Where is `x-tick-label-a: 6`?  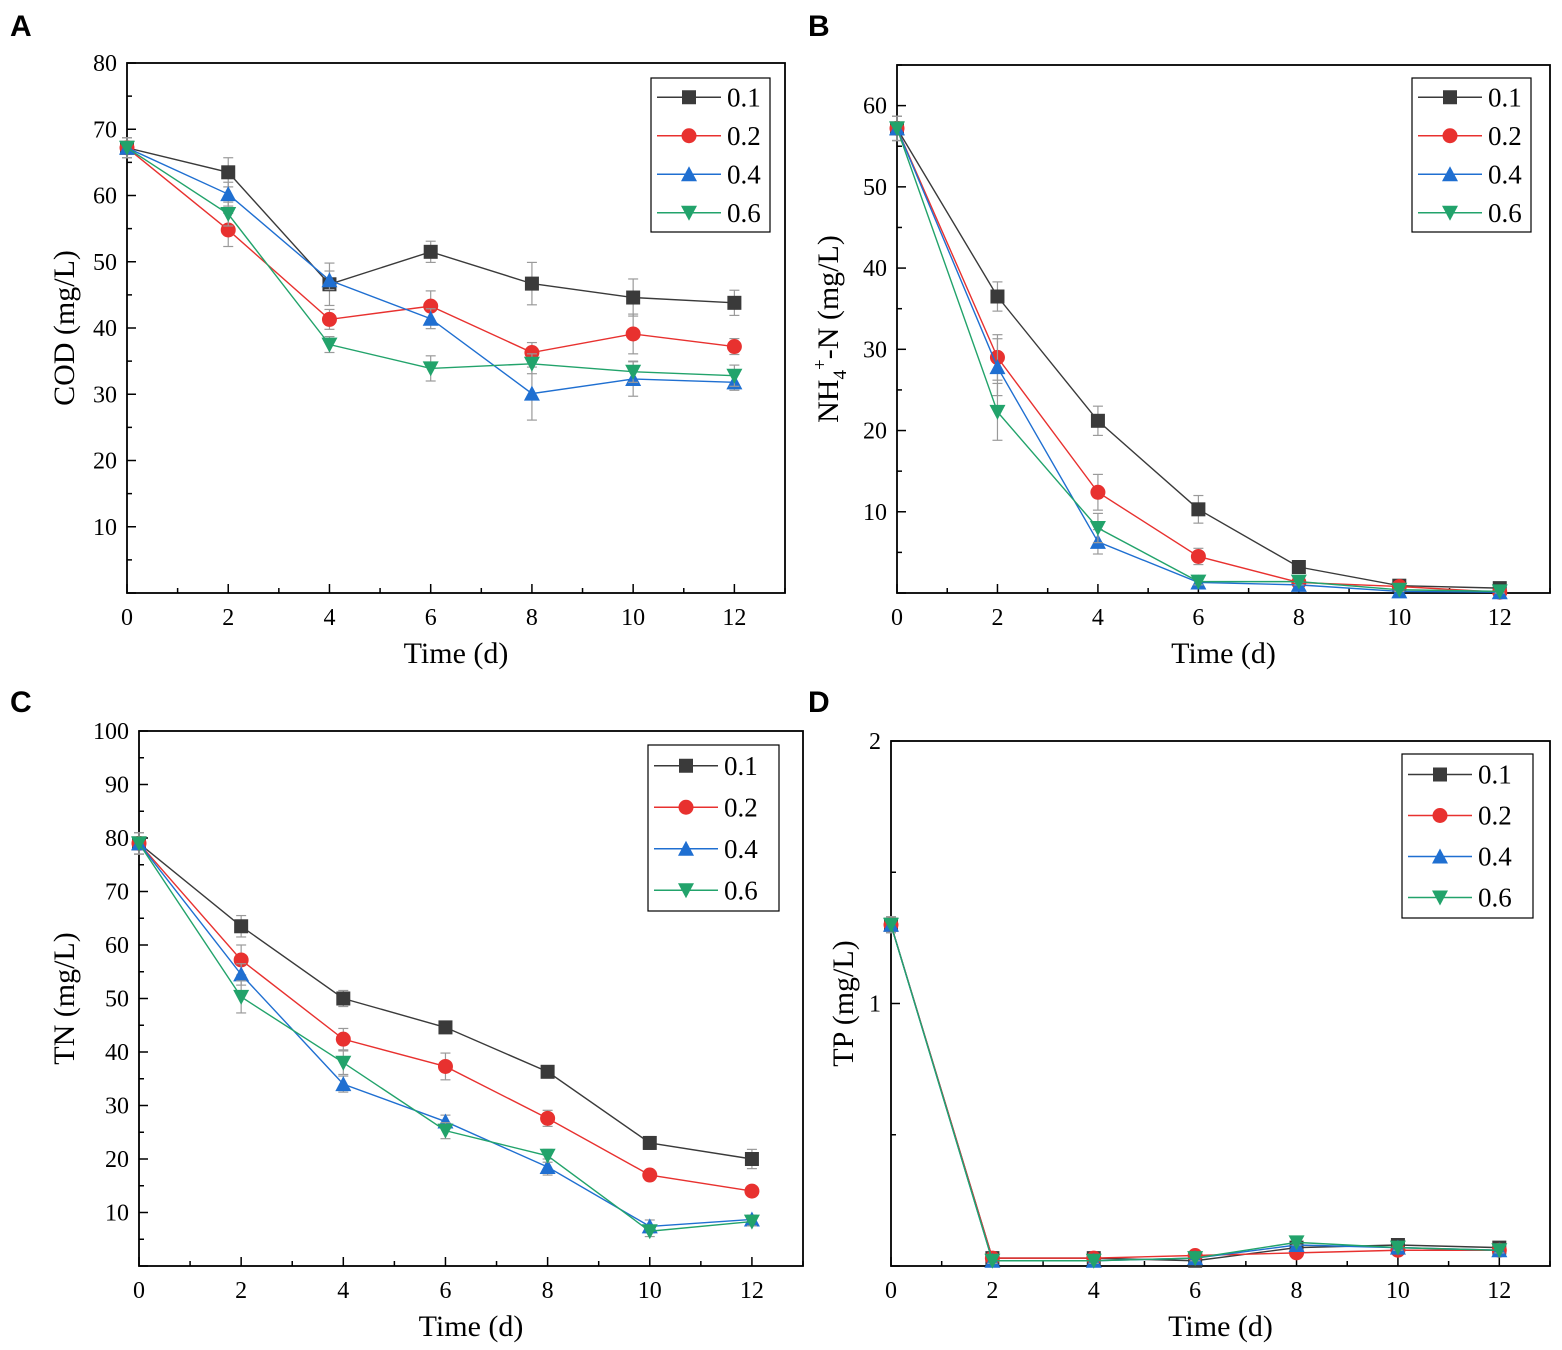 x-tick-label-a: 6 is located at coordinates (431, 618).